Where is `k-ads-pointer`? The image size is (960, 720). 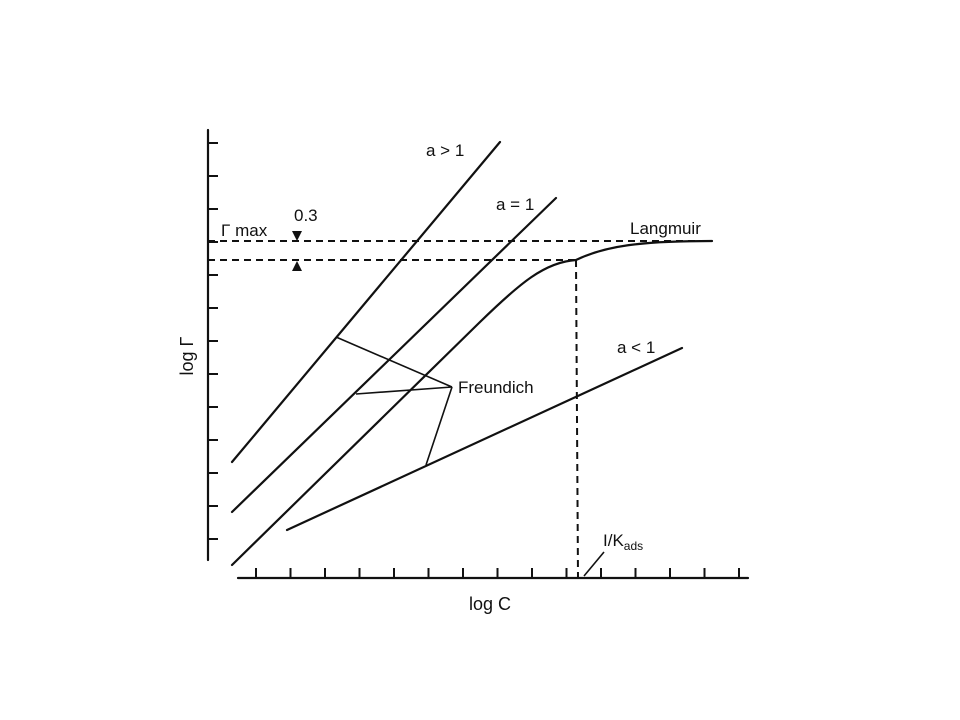 k-ads-pointer is located at coordinates (594, 564).